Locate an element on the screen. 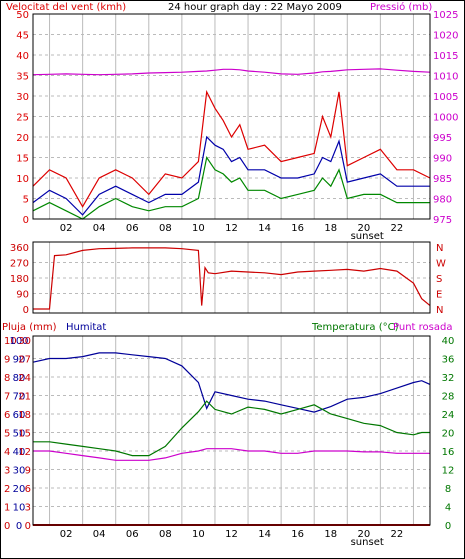  temperature-series-line-humidity is located at coordinates (231, 382).